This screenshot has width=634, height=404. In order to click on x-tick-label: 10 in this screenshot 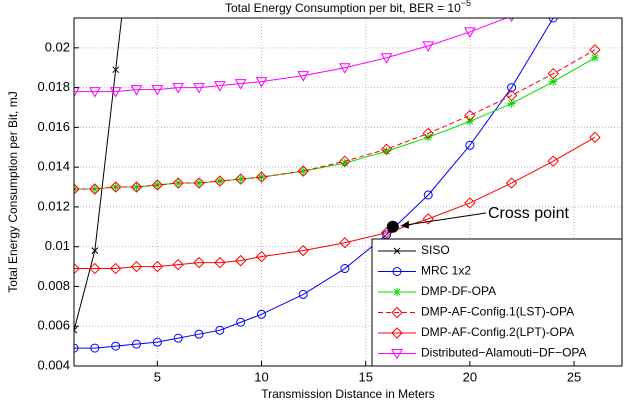, I will do `click(261, 376)`.